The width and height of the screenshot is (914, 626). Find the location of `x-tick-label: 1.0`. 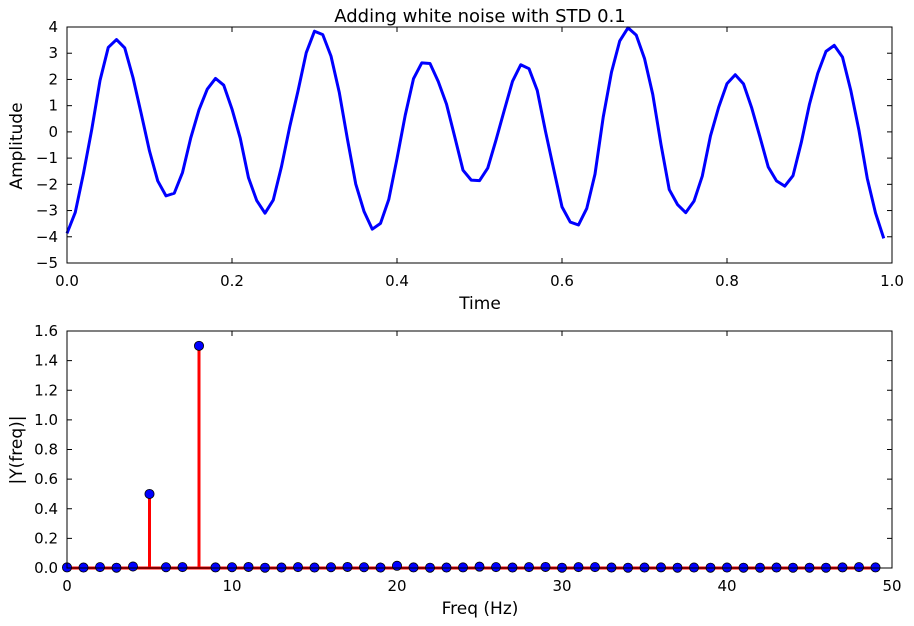

x-tick-label: 1.0 is located at coordinates (892, 281).